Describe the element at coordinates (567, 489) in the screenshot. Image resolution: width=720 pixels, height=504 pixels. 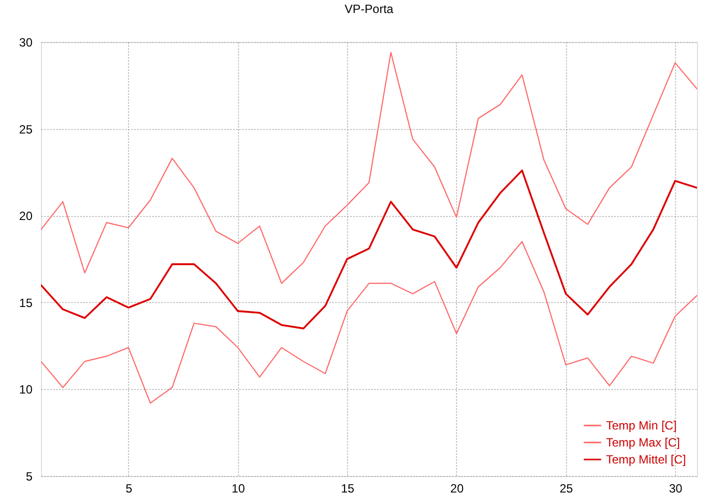
I see `x-tick-label: 25` at that location.